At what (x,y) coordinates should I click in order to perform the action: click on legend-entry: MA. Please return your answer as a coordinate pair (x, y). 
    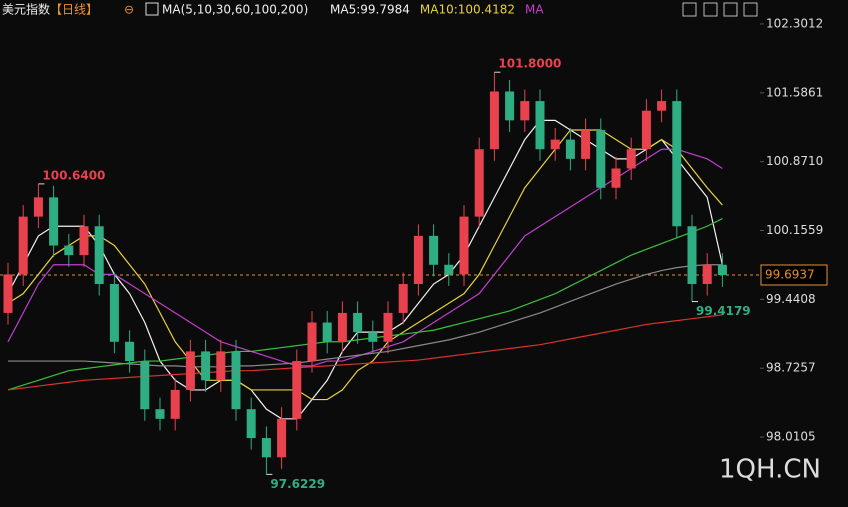
    Looking at the image, I should click on (534, 10).